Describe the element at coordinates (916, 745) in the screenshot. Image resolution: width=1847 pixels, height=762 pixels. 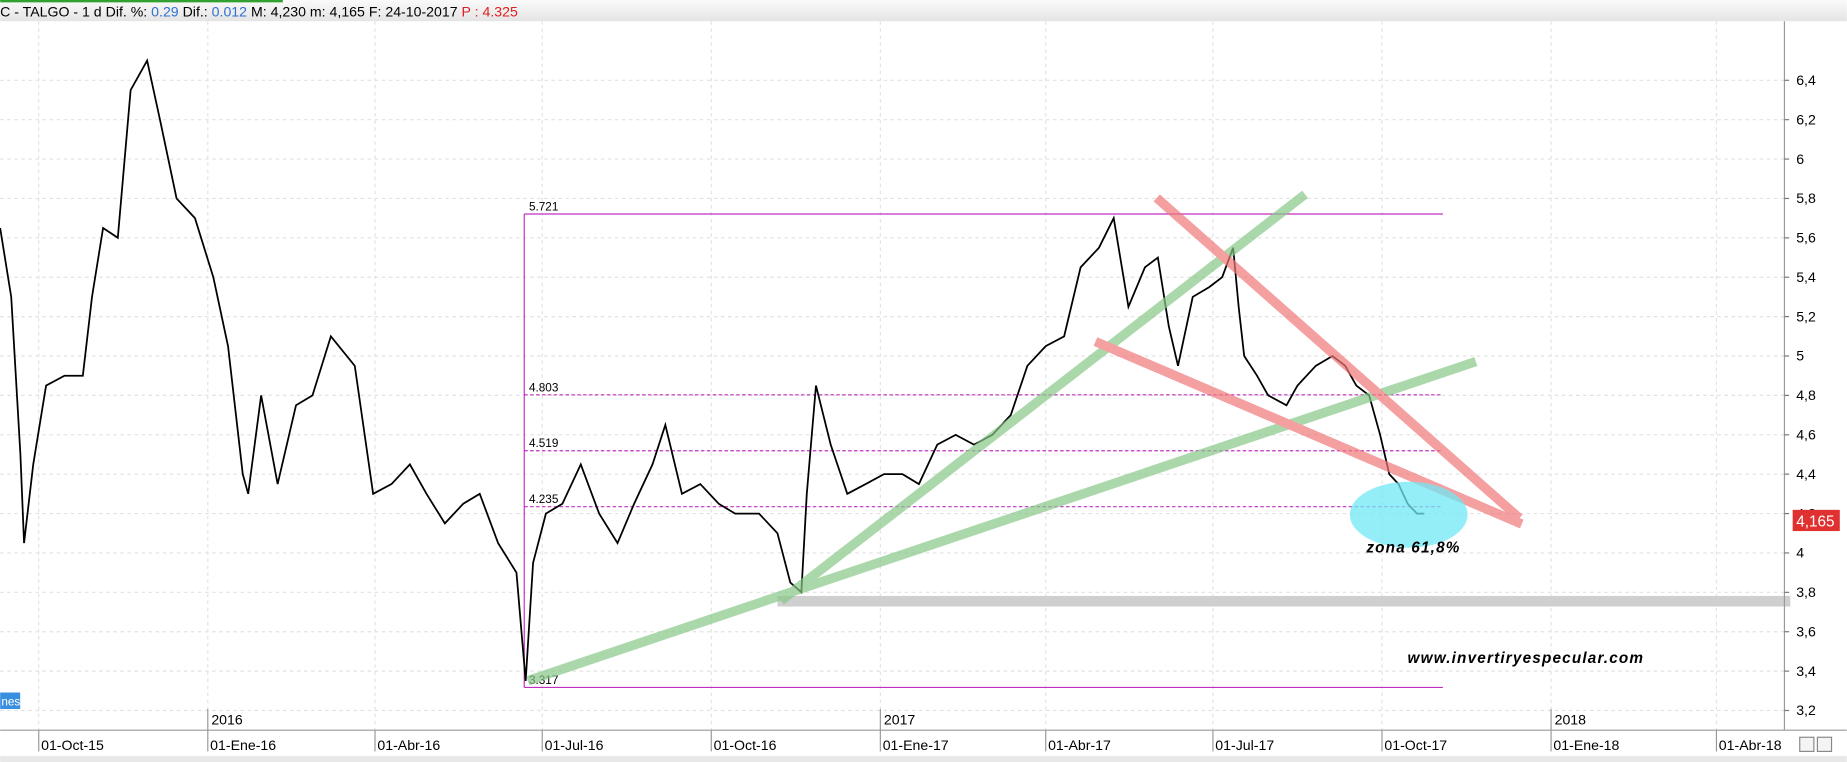
I see `x-tick-label: 01-Ene-17` at that location.